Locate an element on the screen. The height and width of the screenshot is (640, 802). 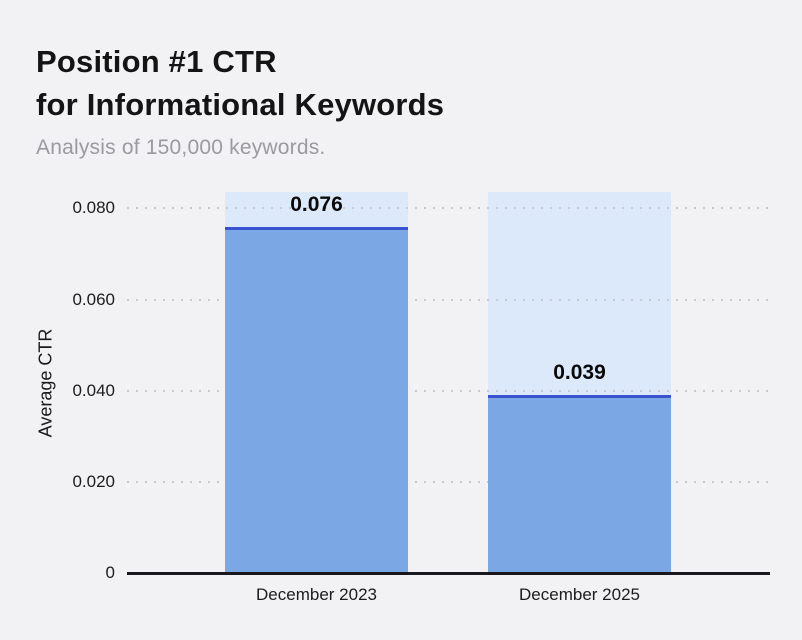
x-category-label: December 2023 is located at coordinates (316, 594).